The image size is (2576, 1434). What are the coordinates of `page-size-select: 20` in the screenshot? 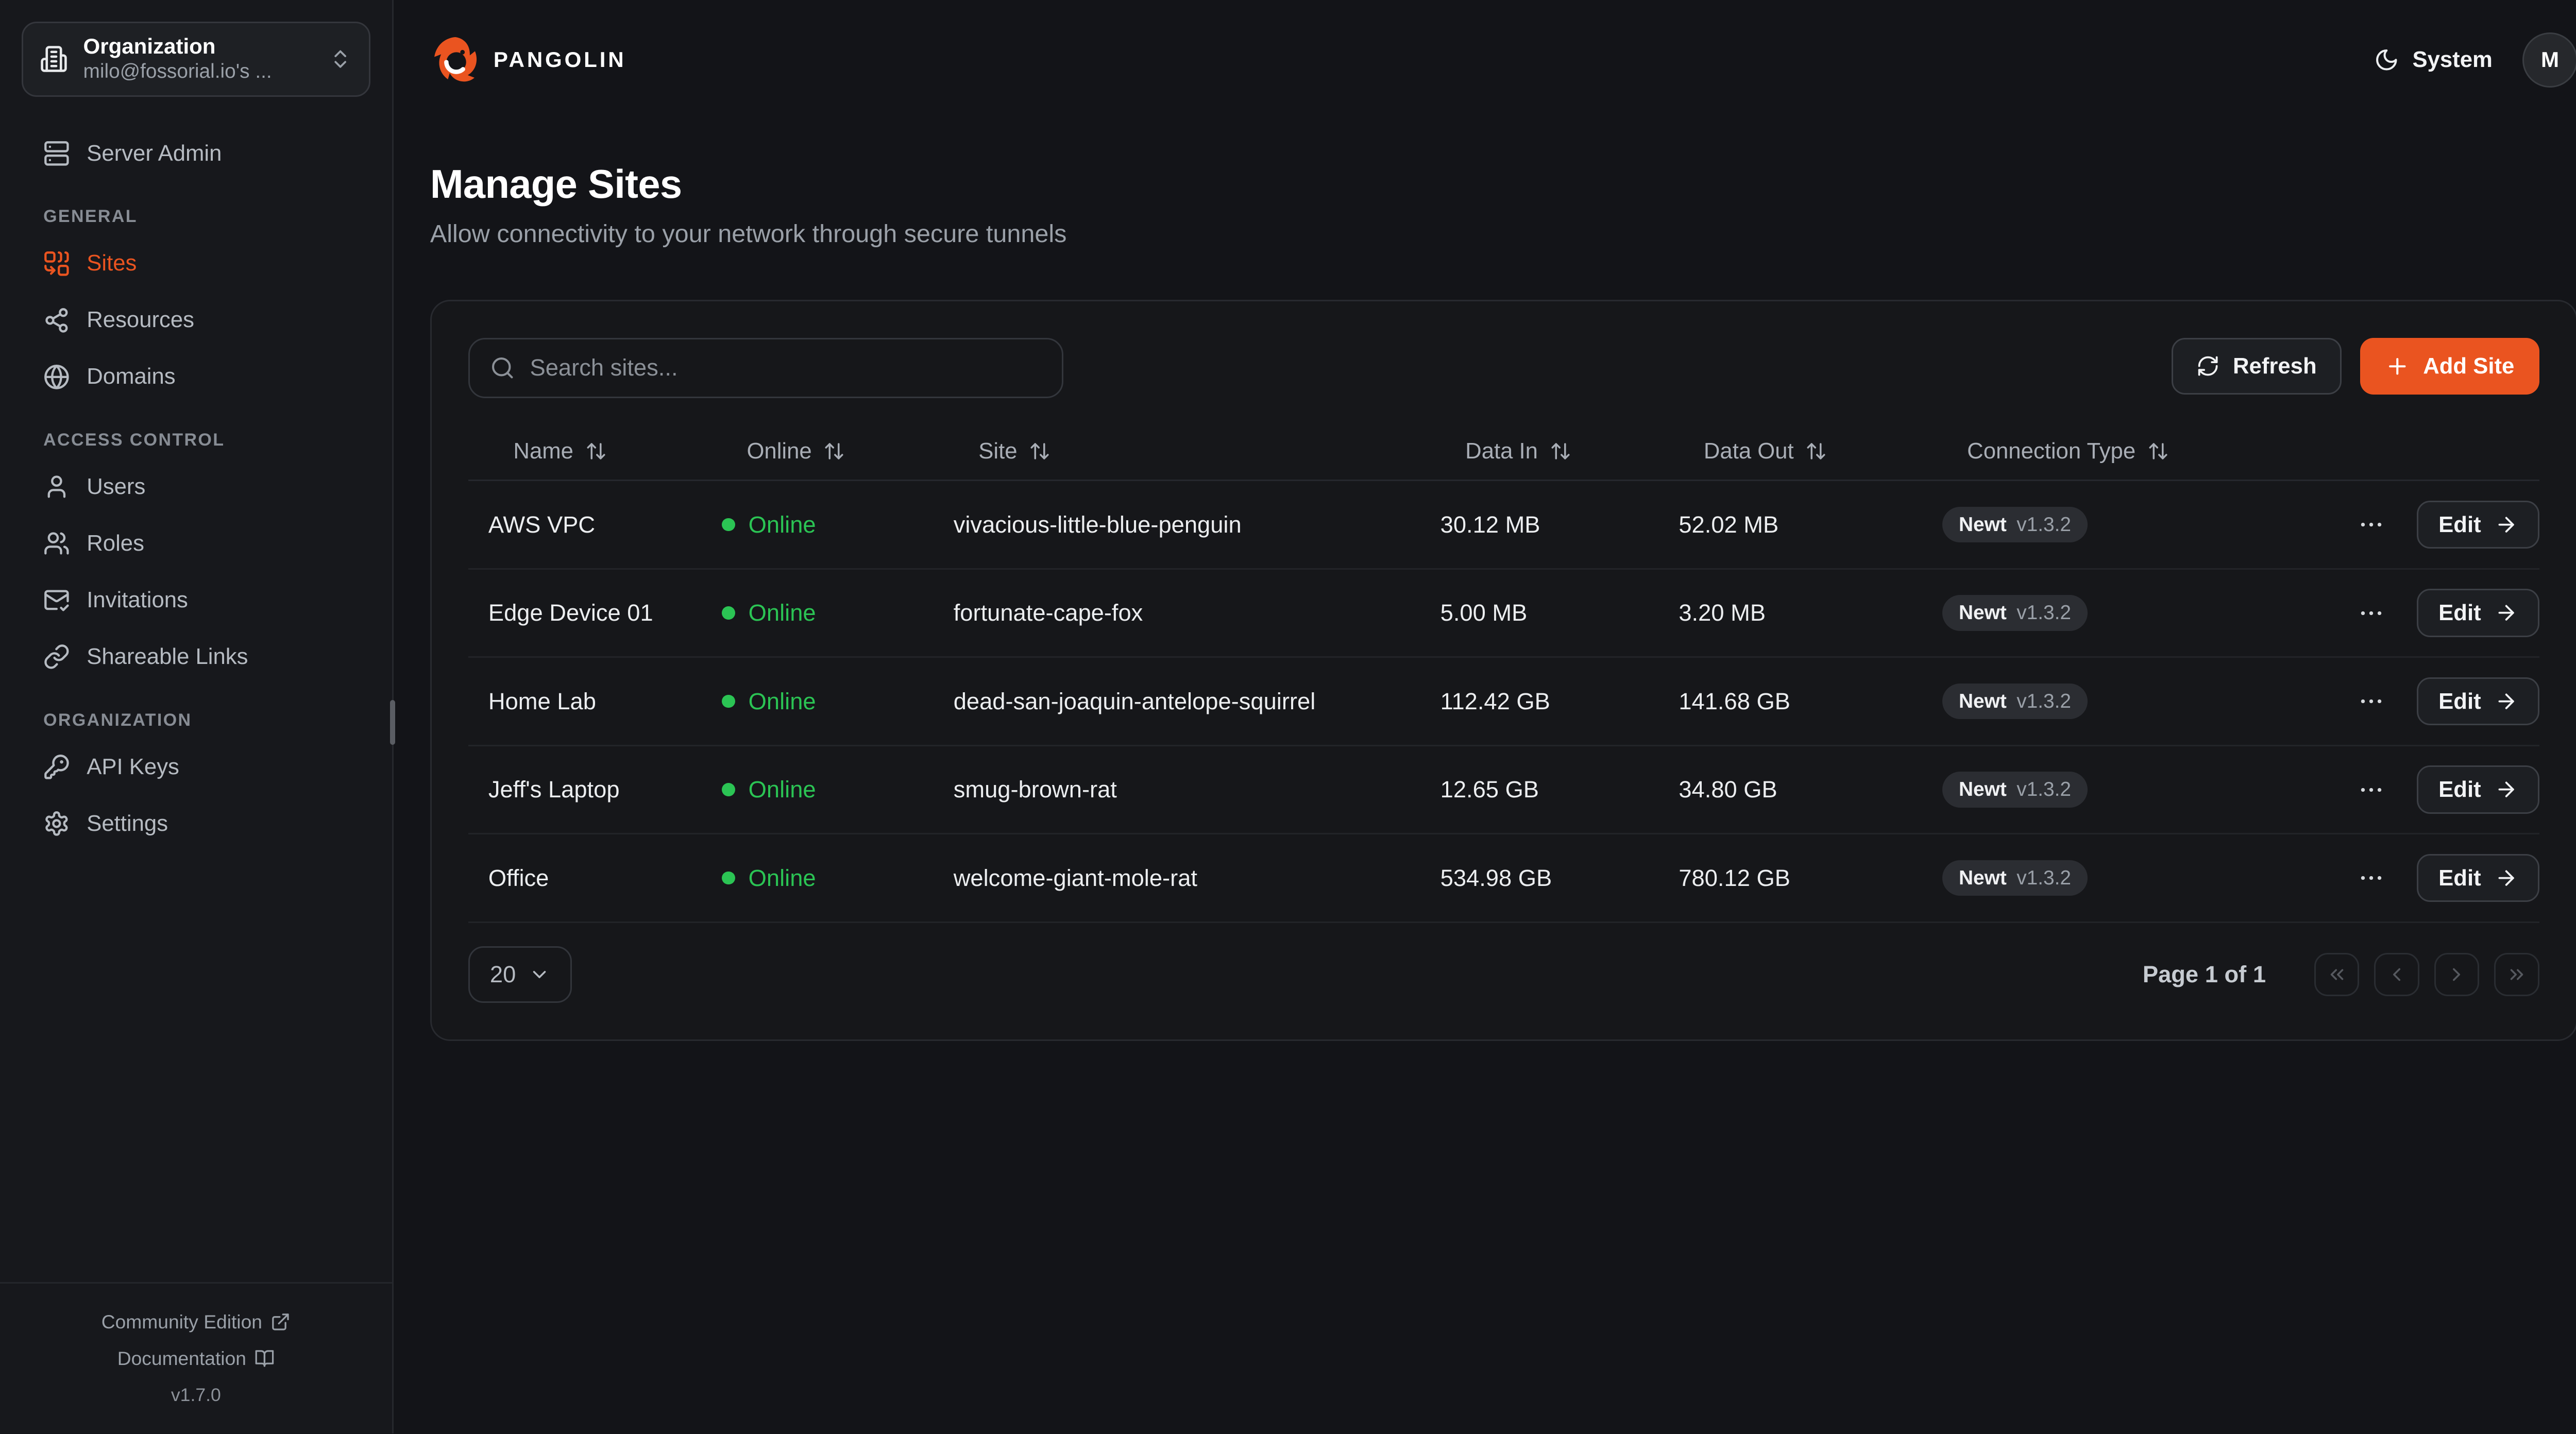 It's located at (520, 974).